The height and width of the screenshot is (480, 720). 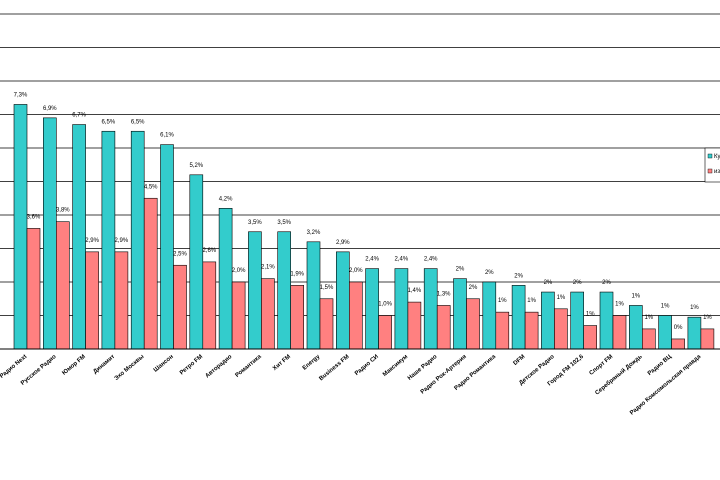 What do you see at coordinates (385, 305) in the screenshot?
I see `value-label: 1,0%` at bounding box center [385, 305].